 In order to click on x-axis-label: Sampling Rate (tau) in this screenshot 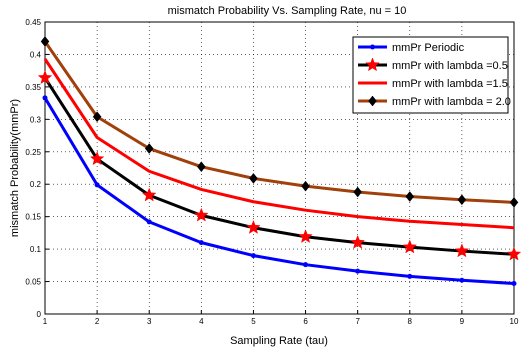, I will do `click(279, 341)`.